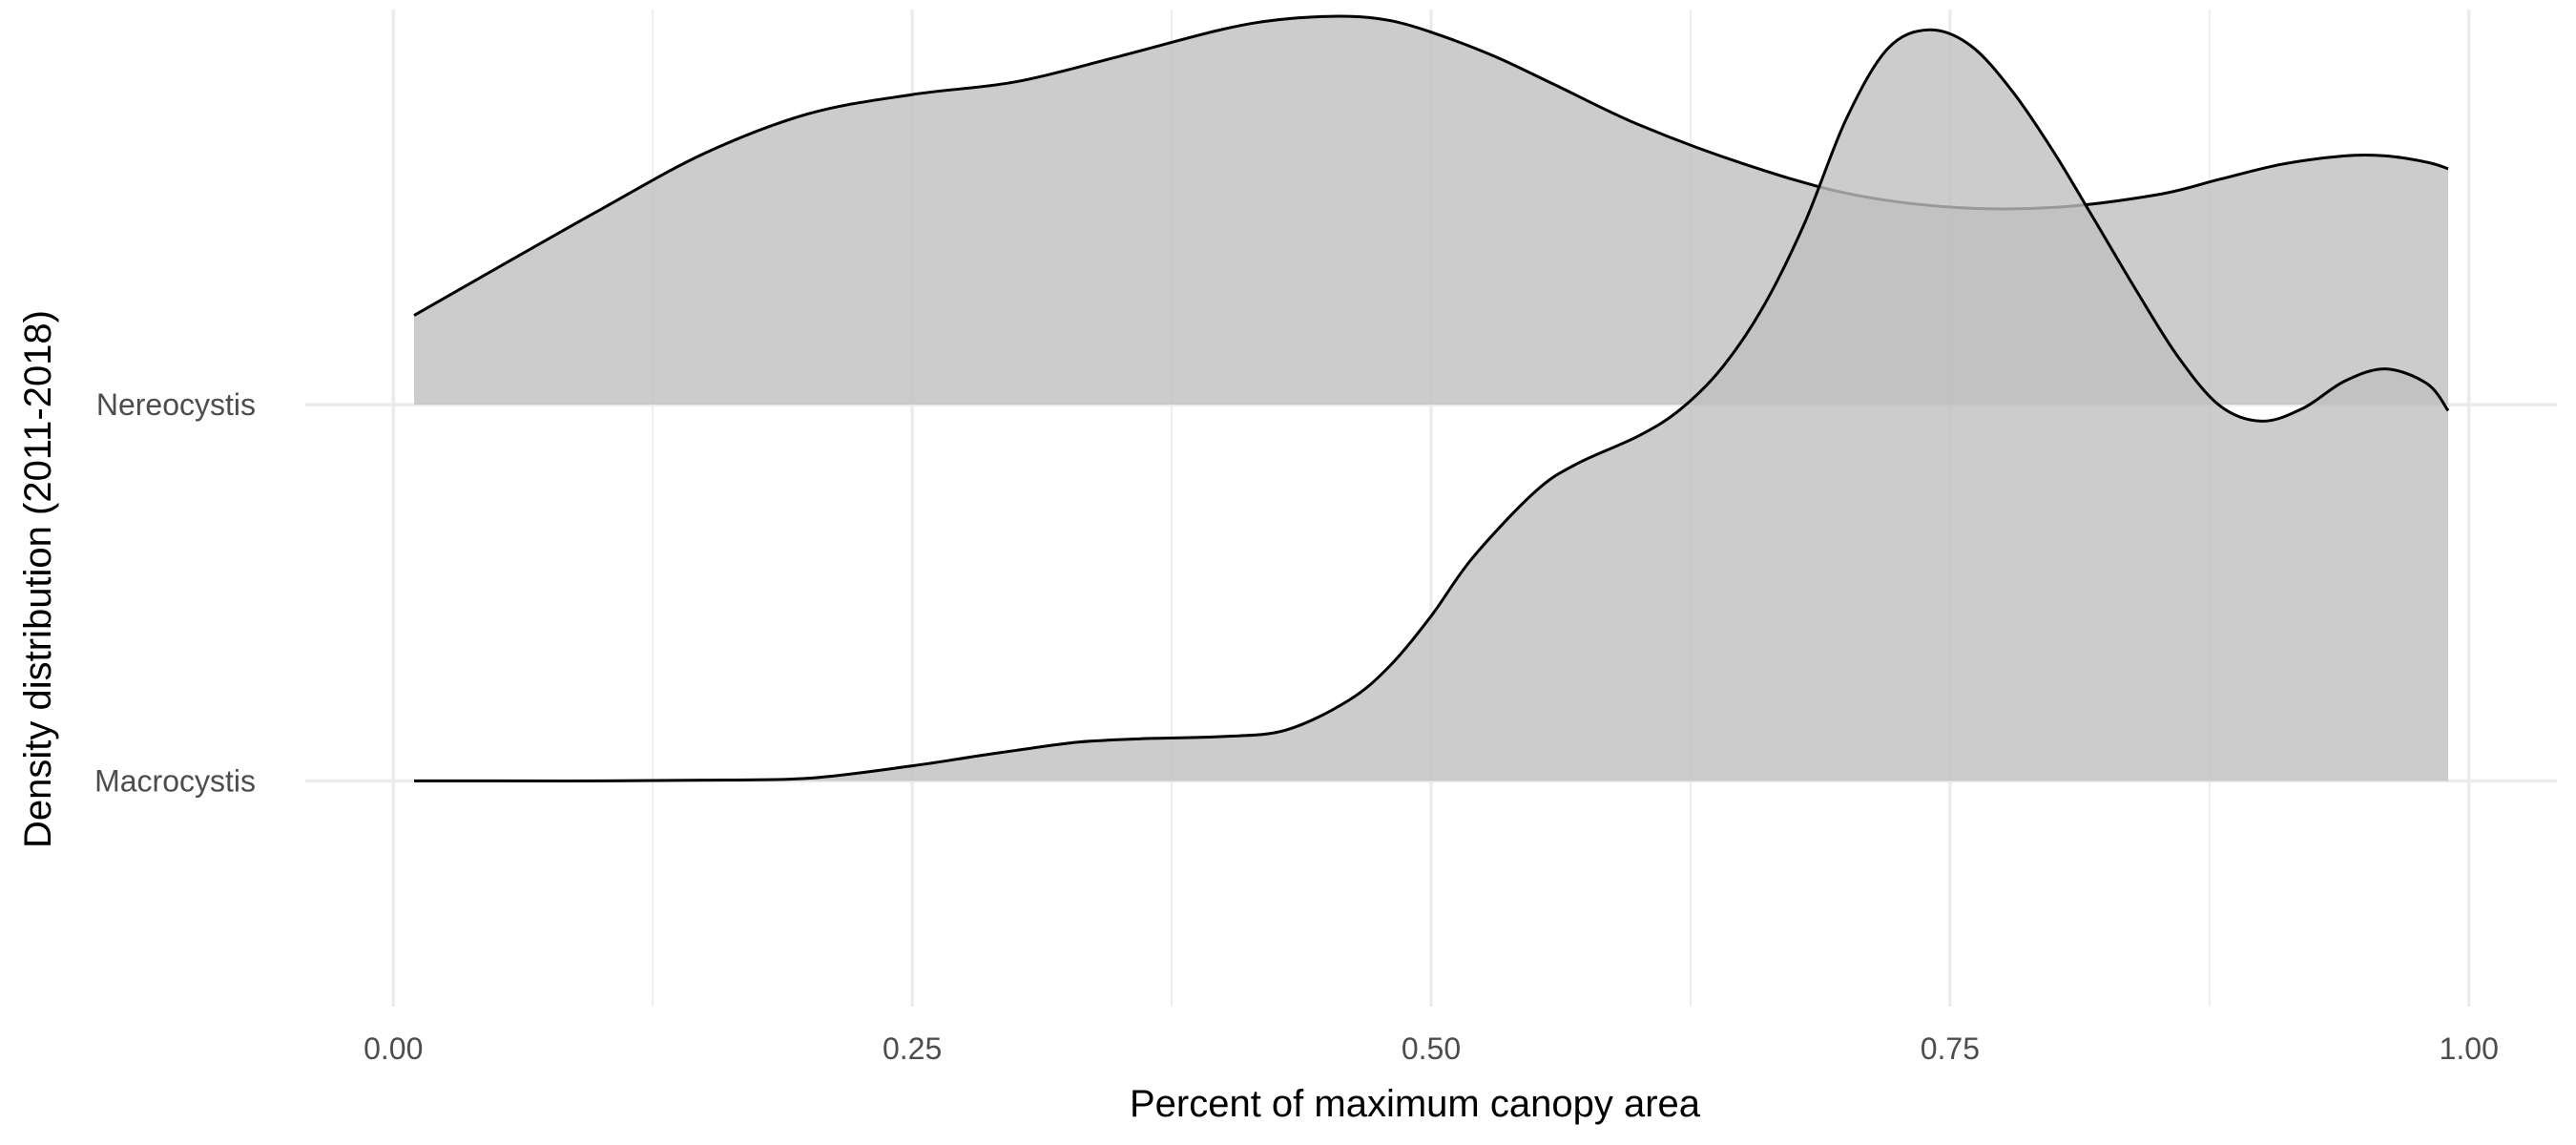 This screenshot has width=2576, height=1145. I want to click on x-tick-label: 0.50, so click(1431, 1048).